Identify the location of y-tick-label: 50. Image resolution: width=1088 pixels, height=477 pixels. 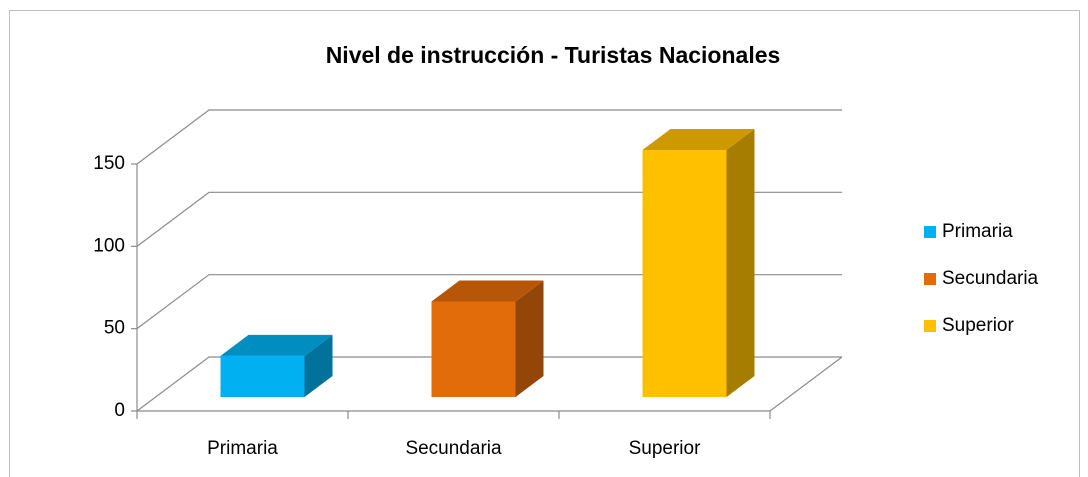
(114, 328).